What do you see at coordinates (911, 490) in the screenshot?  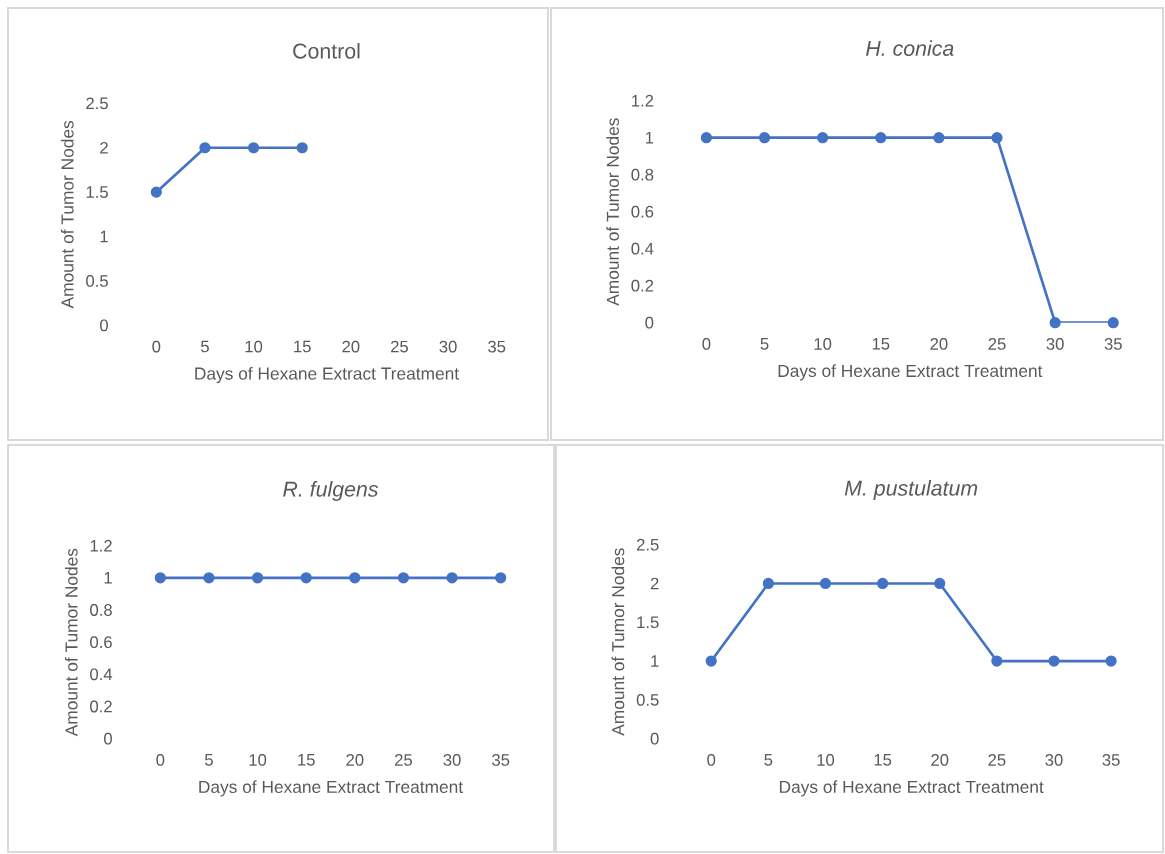 I see `chart-title: M. pustulatum` at bounding box center [911, 490].